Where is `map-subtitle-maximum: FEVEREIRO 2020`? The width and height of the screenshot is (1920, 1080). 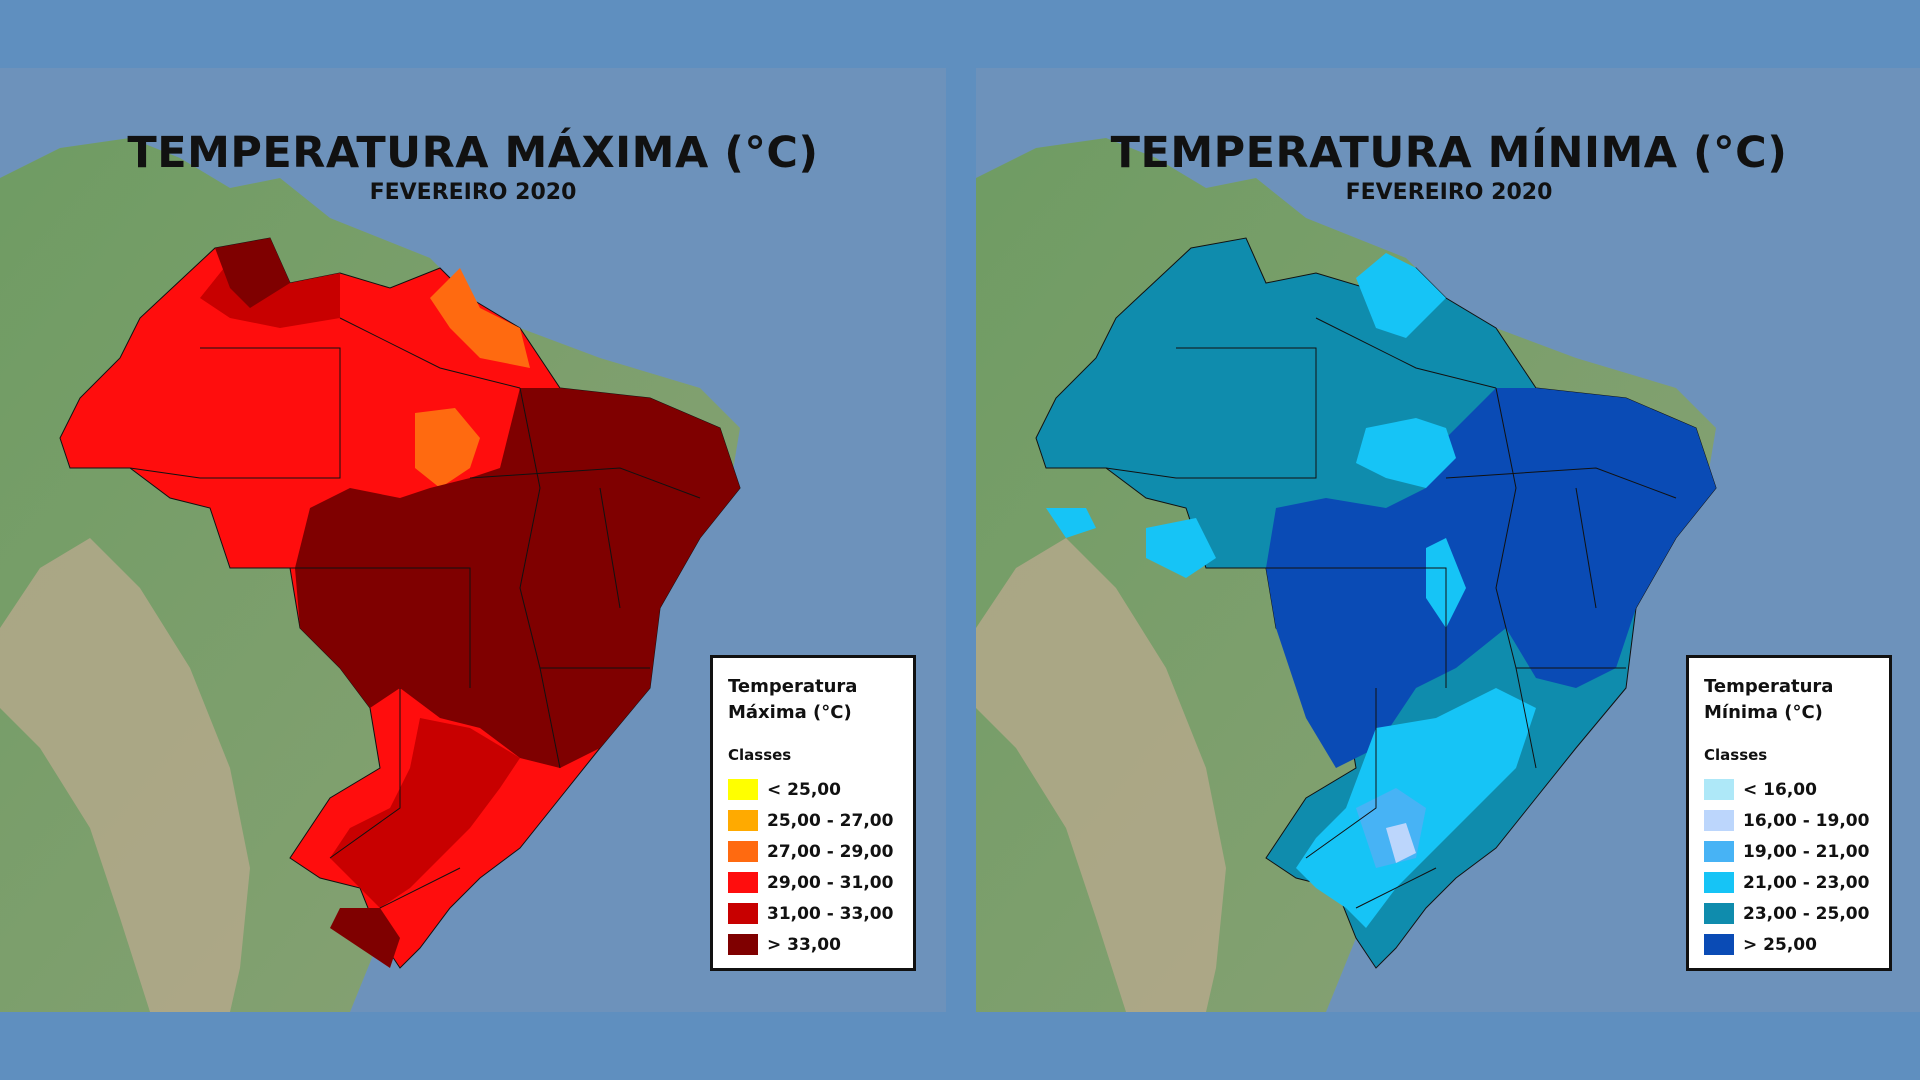 map-subtitle-maximum: FEVEREIRO 2020 is located at coordinates (473, 192).